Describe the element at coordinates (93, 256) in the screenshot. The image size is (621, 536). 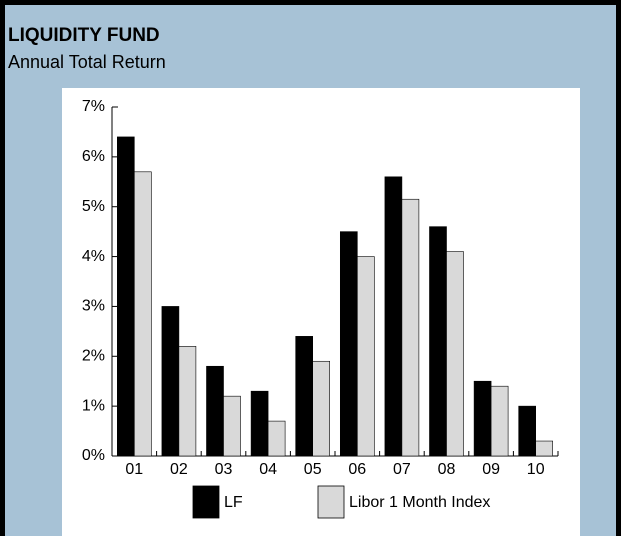
I see `y-tick-label: 4%` at that location.